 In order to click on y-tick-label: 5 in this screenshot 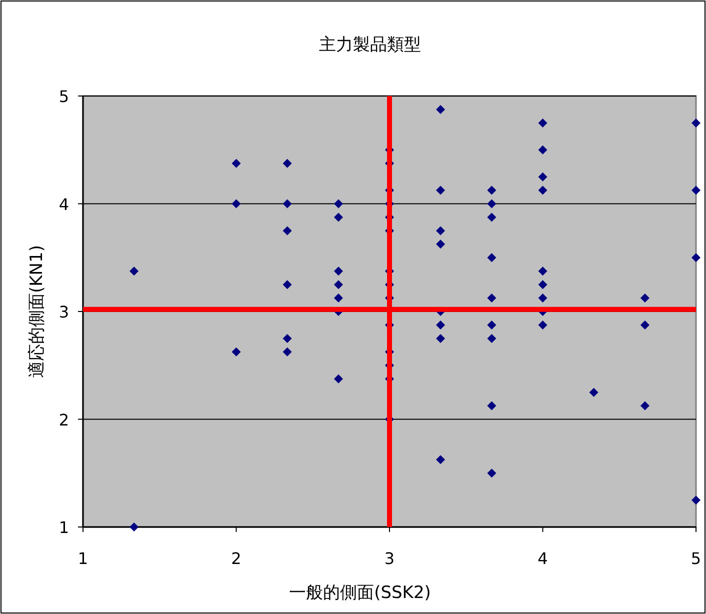, I will do `click(63, 96)`.